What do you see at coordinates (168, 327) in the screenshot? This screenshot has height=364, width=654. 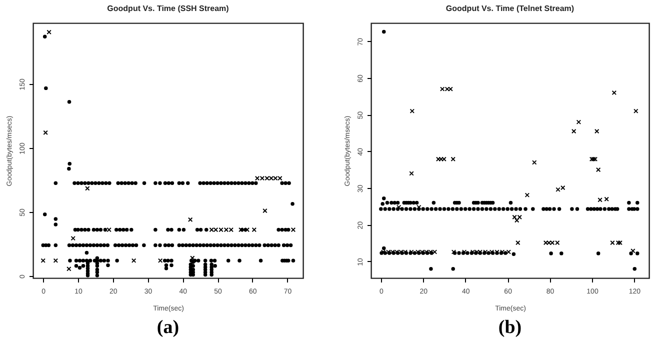 I see `text: (a)` at bounding box center [168, 327].